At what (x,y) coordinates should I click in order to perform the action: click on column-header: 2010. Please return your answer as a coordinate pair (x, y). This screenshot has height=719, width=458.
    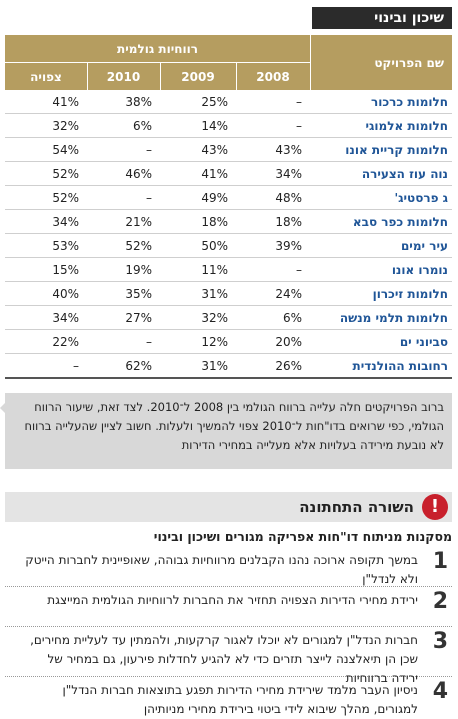
    Looking at the image, I should click on (123, 76).